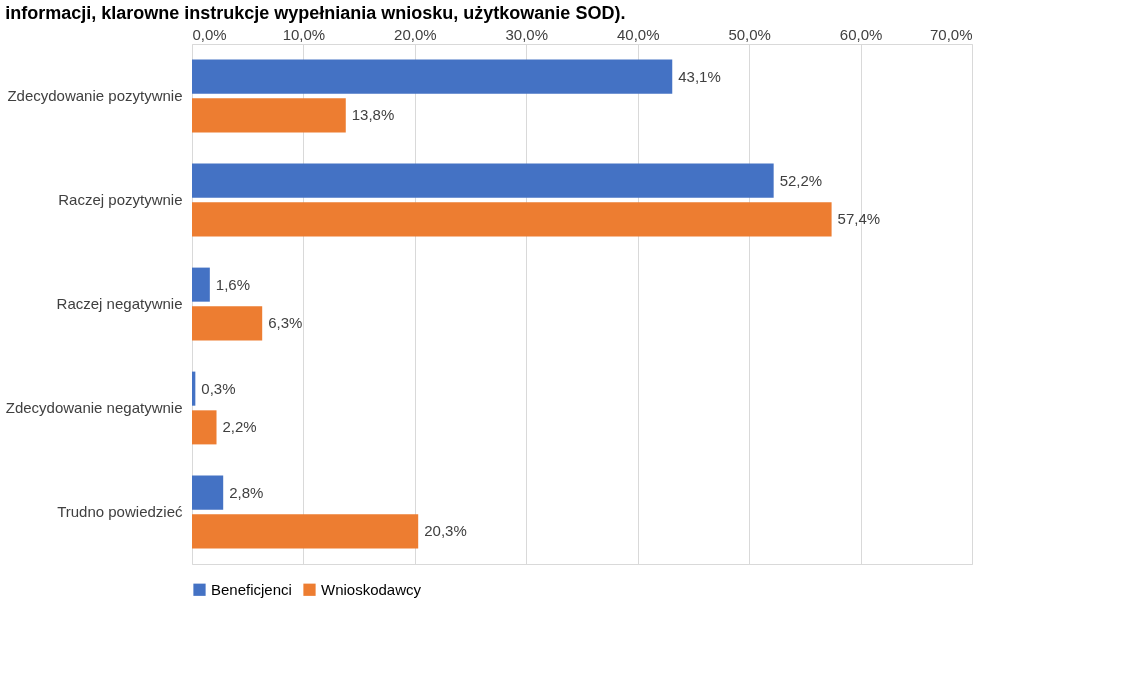 The height and width of the screenshot is (696, 1128). Describe the element at coordinates (209, 34) in the screenshot. I see `x-tick-label: 0,0%` at that location.